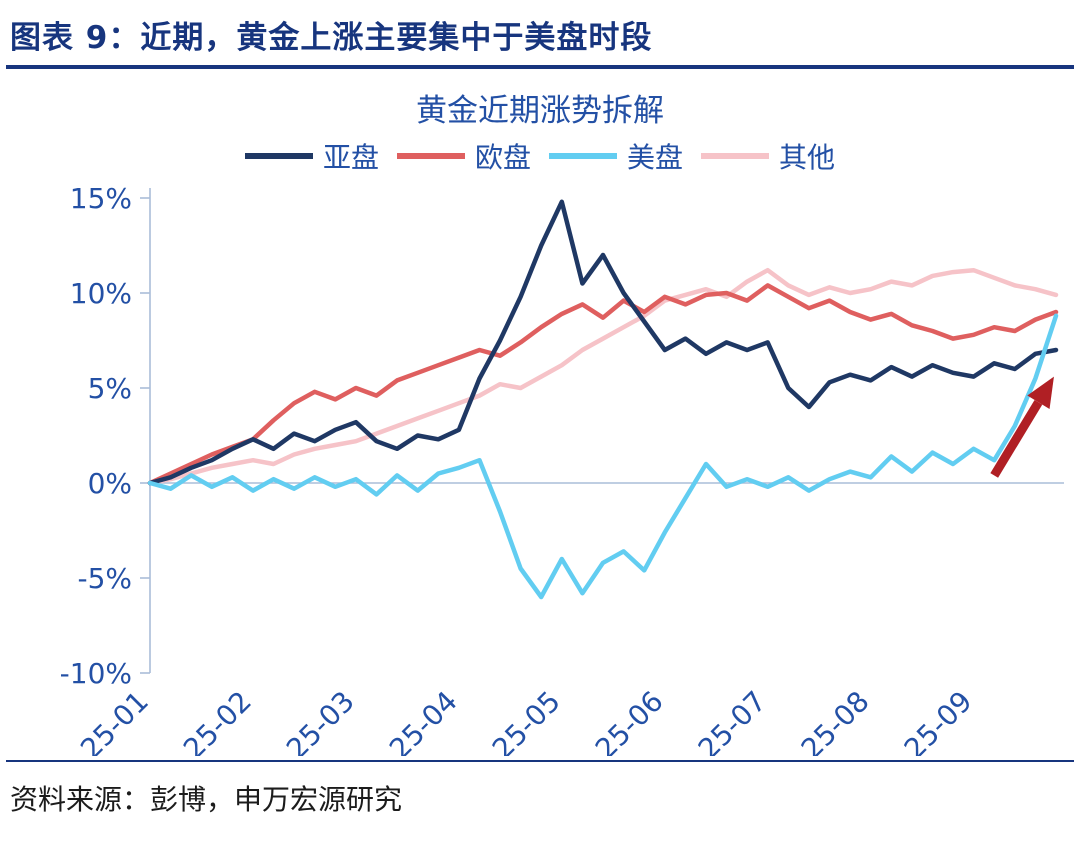  What do you see at coordinates (629, 720) in the screenshot?
I see `x-axis-tick-label: 25-06` at bounding box center [629, 720].